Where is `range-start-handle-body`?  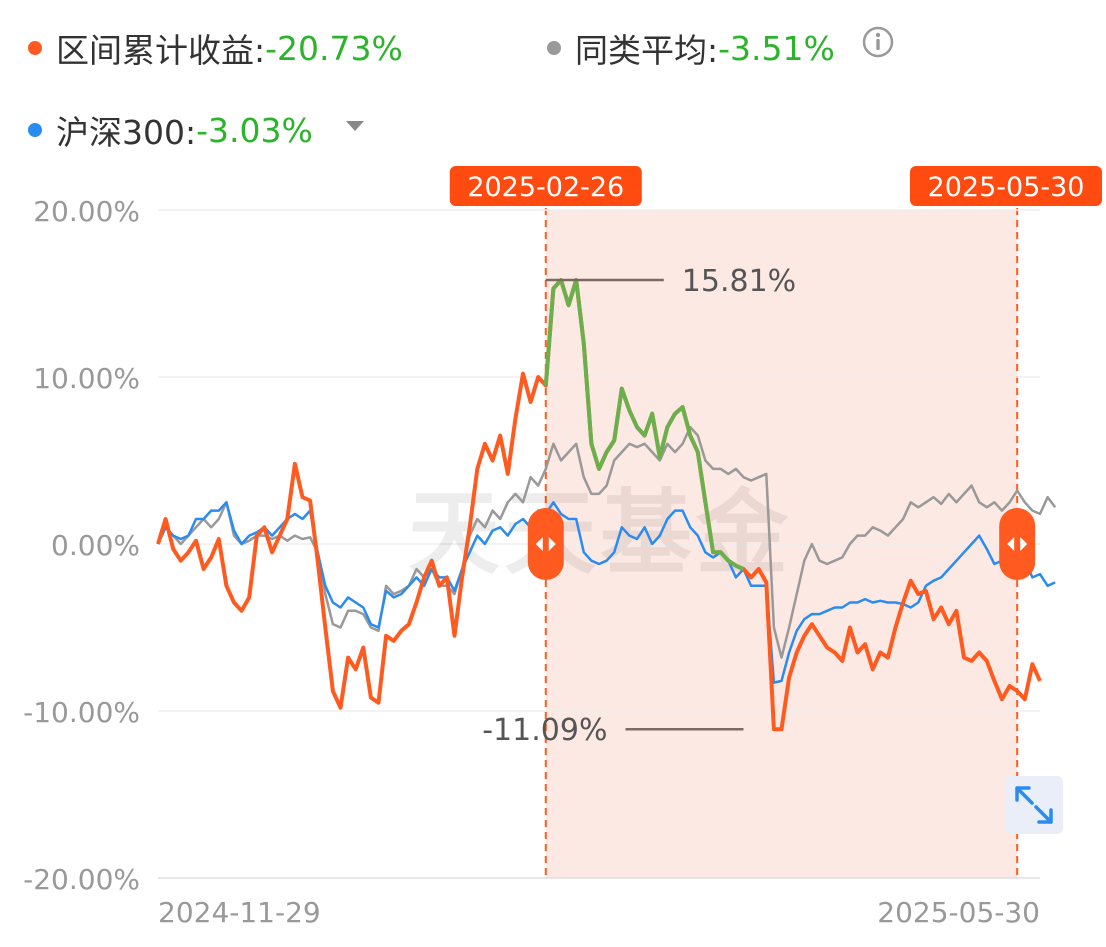
range-start-handle-body is located at coordinates (545, 544).